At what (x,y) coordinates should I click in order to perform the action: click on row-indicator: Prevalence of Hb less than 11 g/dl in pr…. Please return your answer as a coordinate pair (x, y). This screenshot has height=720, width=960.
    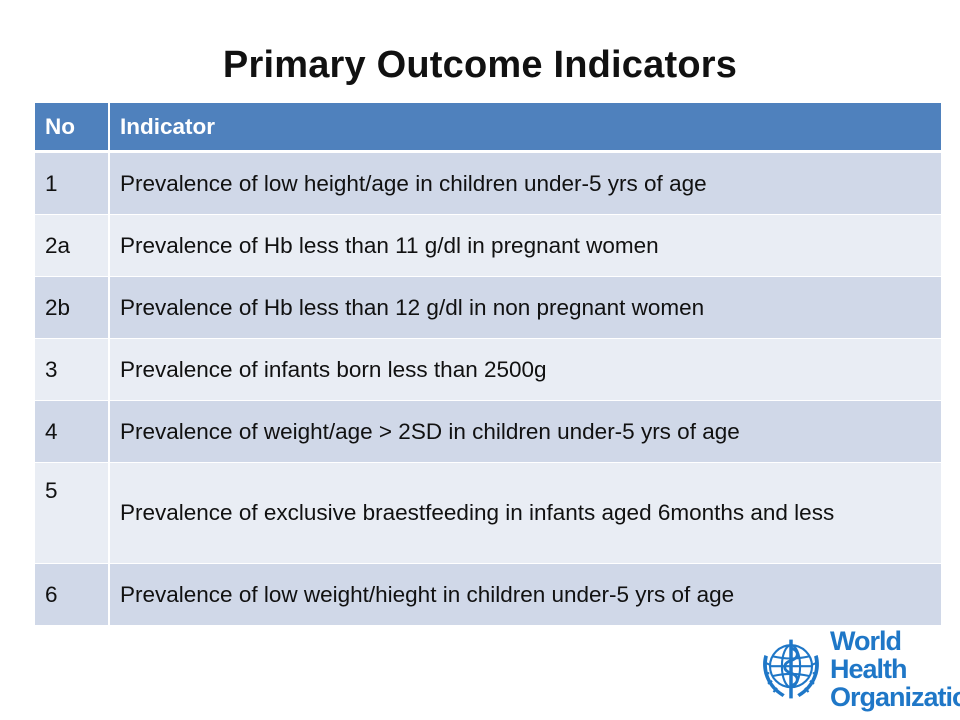
    Looking at the image, I should click on (525, 245).